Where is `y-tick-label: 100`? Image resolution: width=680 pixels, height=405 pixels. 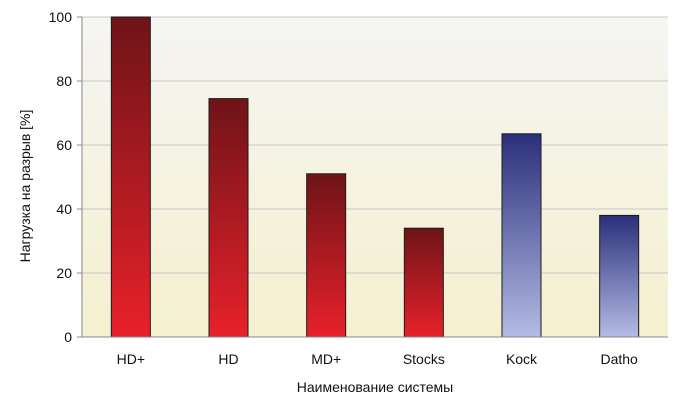
y-tick-label: 100 is located at coordinates (61, 17).